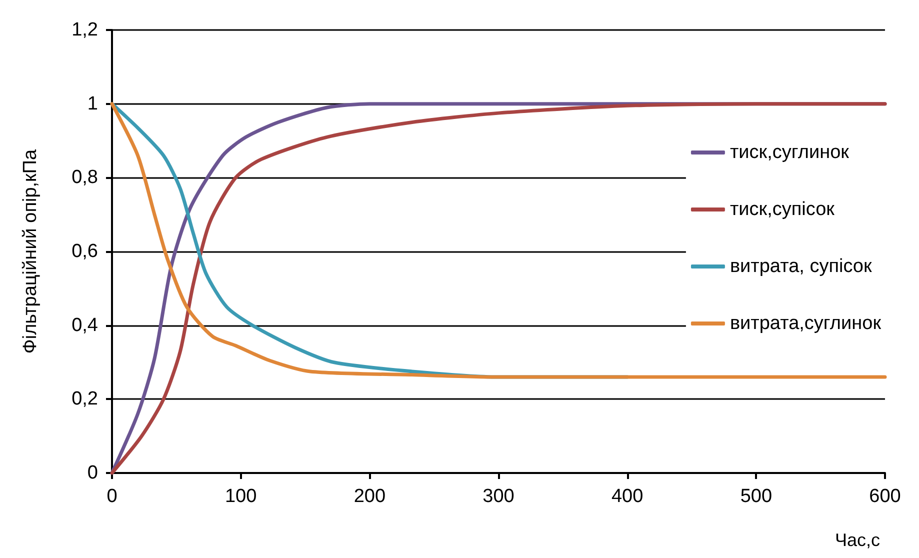  What do you see at coordinates (370, 496) in the screenshot?
I see `x-tick-label: 200` at bounding box center [370, 496].